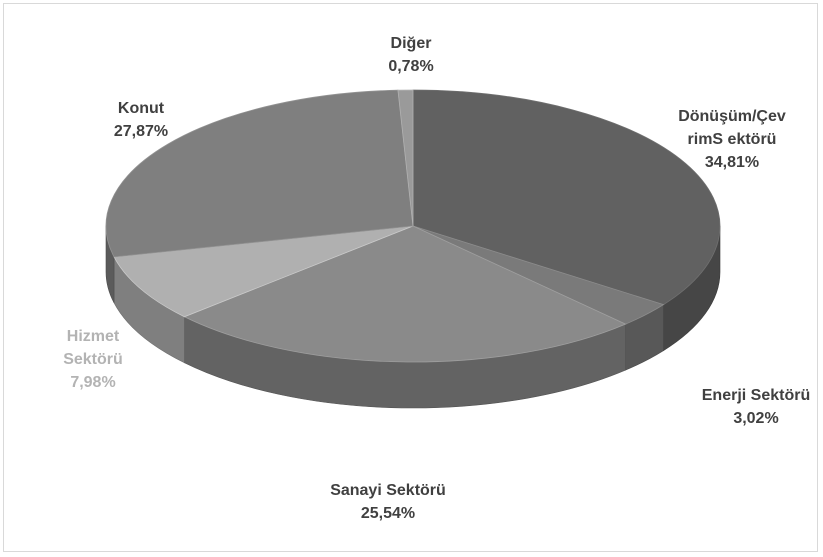  What do you see at coordinates (92, 382) in the screenshot?
I see `data-label-value: 7,98%` at bounding box center [92, 382].